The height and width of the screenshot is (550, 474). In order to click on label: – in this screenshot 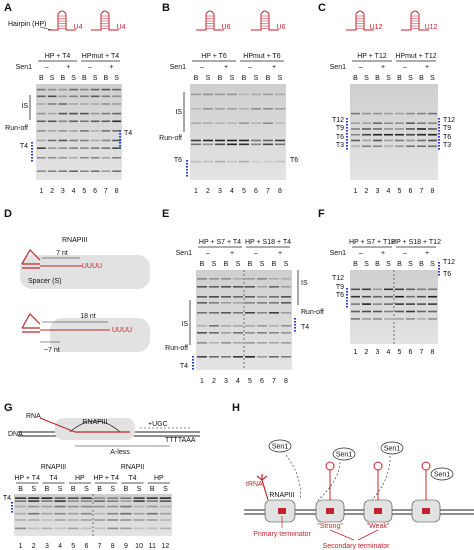, I will do `click(202, 67)`.